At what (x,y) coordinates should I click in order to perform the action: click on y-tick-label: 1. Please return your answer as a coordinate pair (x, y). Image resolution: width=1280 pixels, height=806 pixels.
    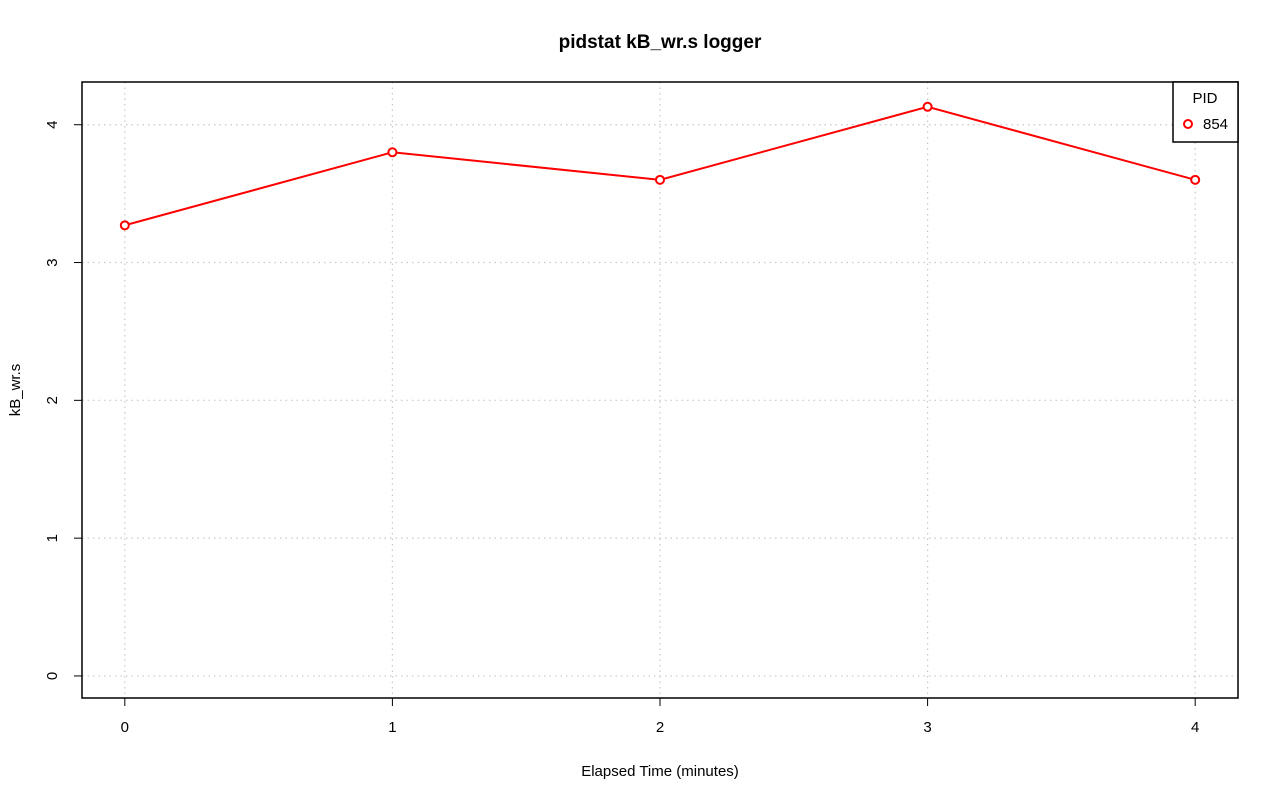
    Looking at the image, I should click on (52, 538).